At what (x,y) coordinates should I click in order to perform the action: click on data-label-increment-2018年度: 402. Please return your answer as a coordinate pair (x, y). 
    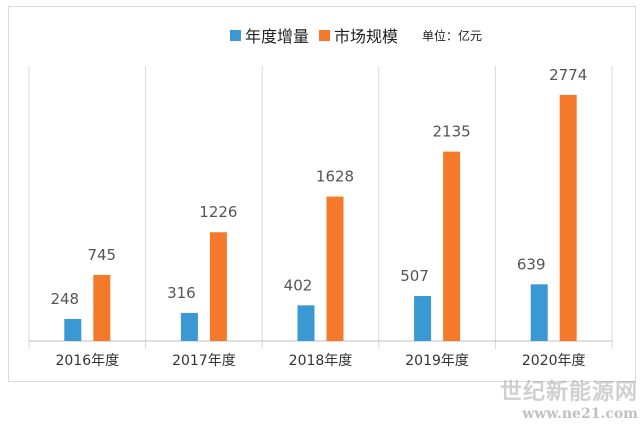
    Looking at the image, I should click on (298, 285).